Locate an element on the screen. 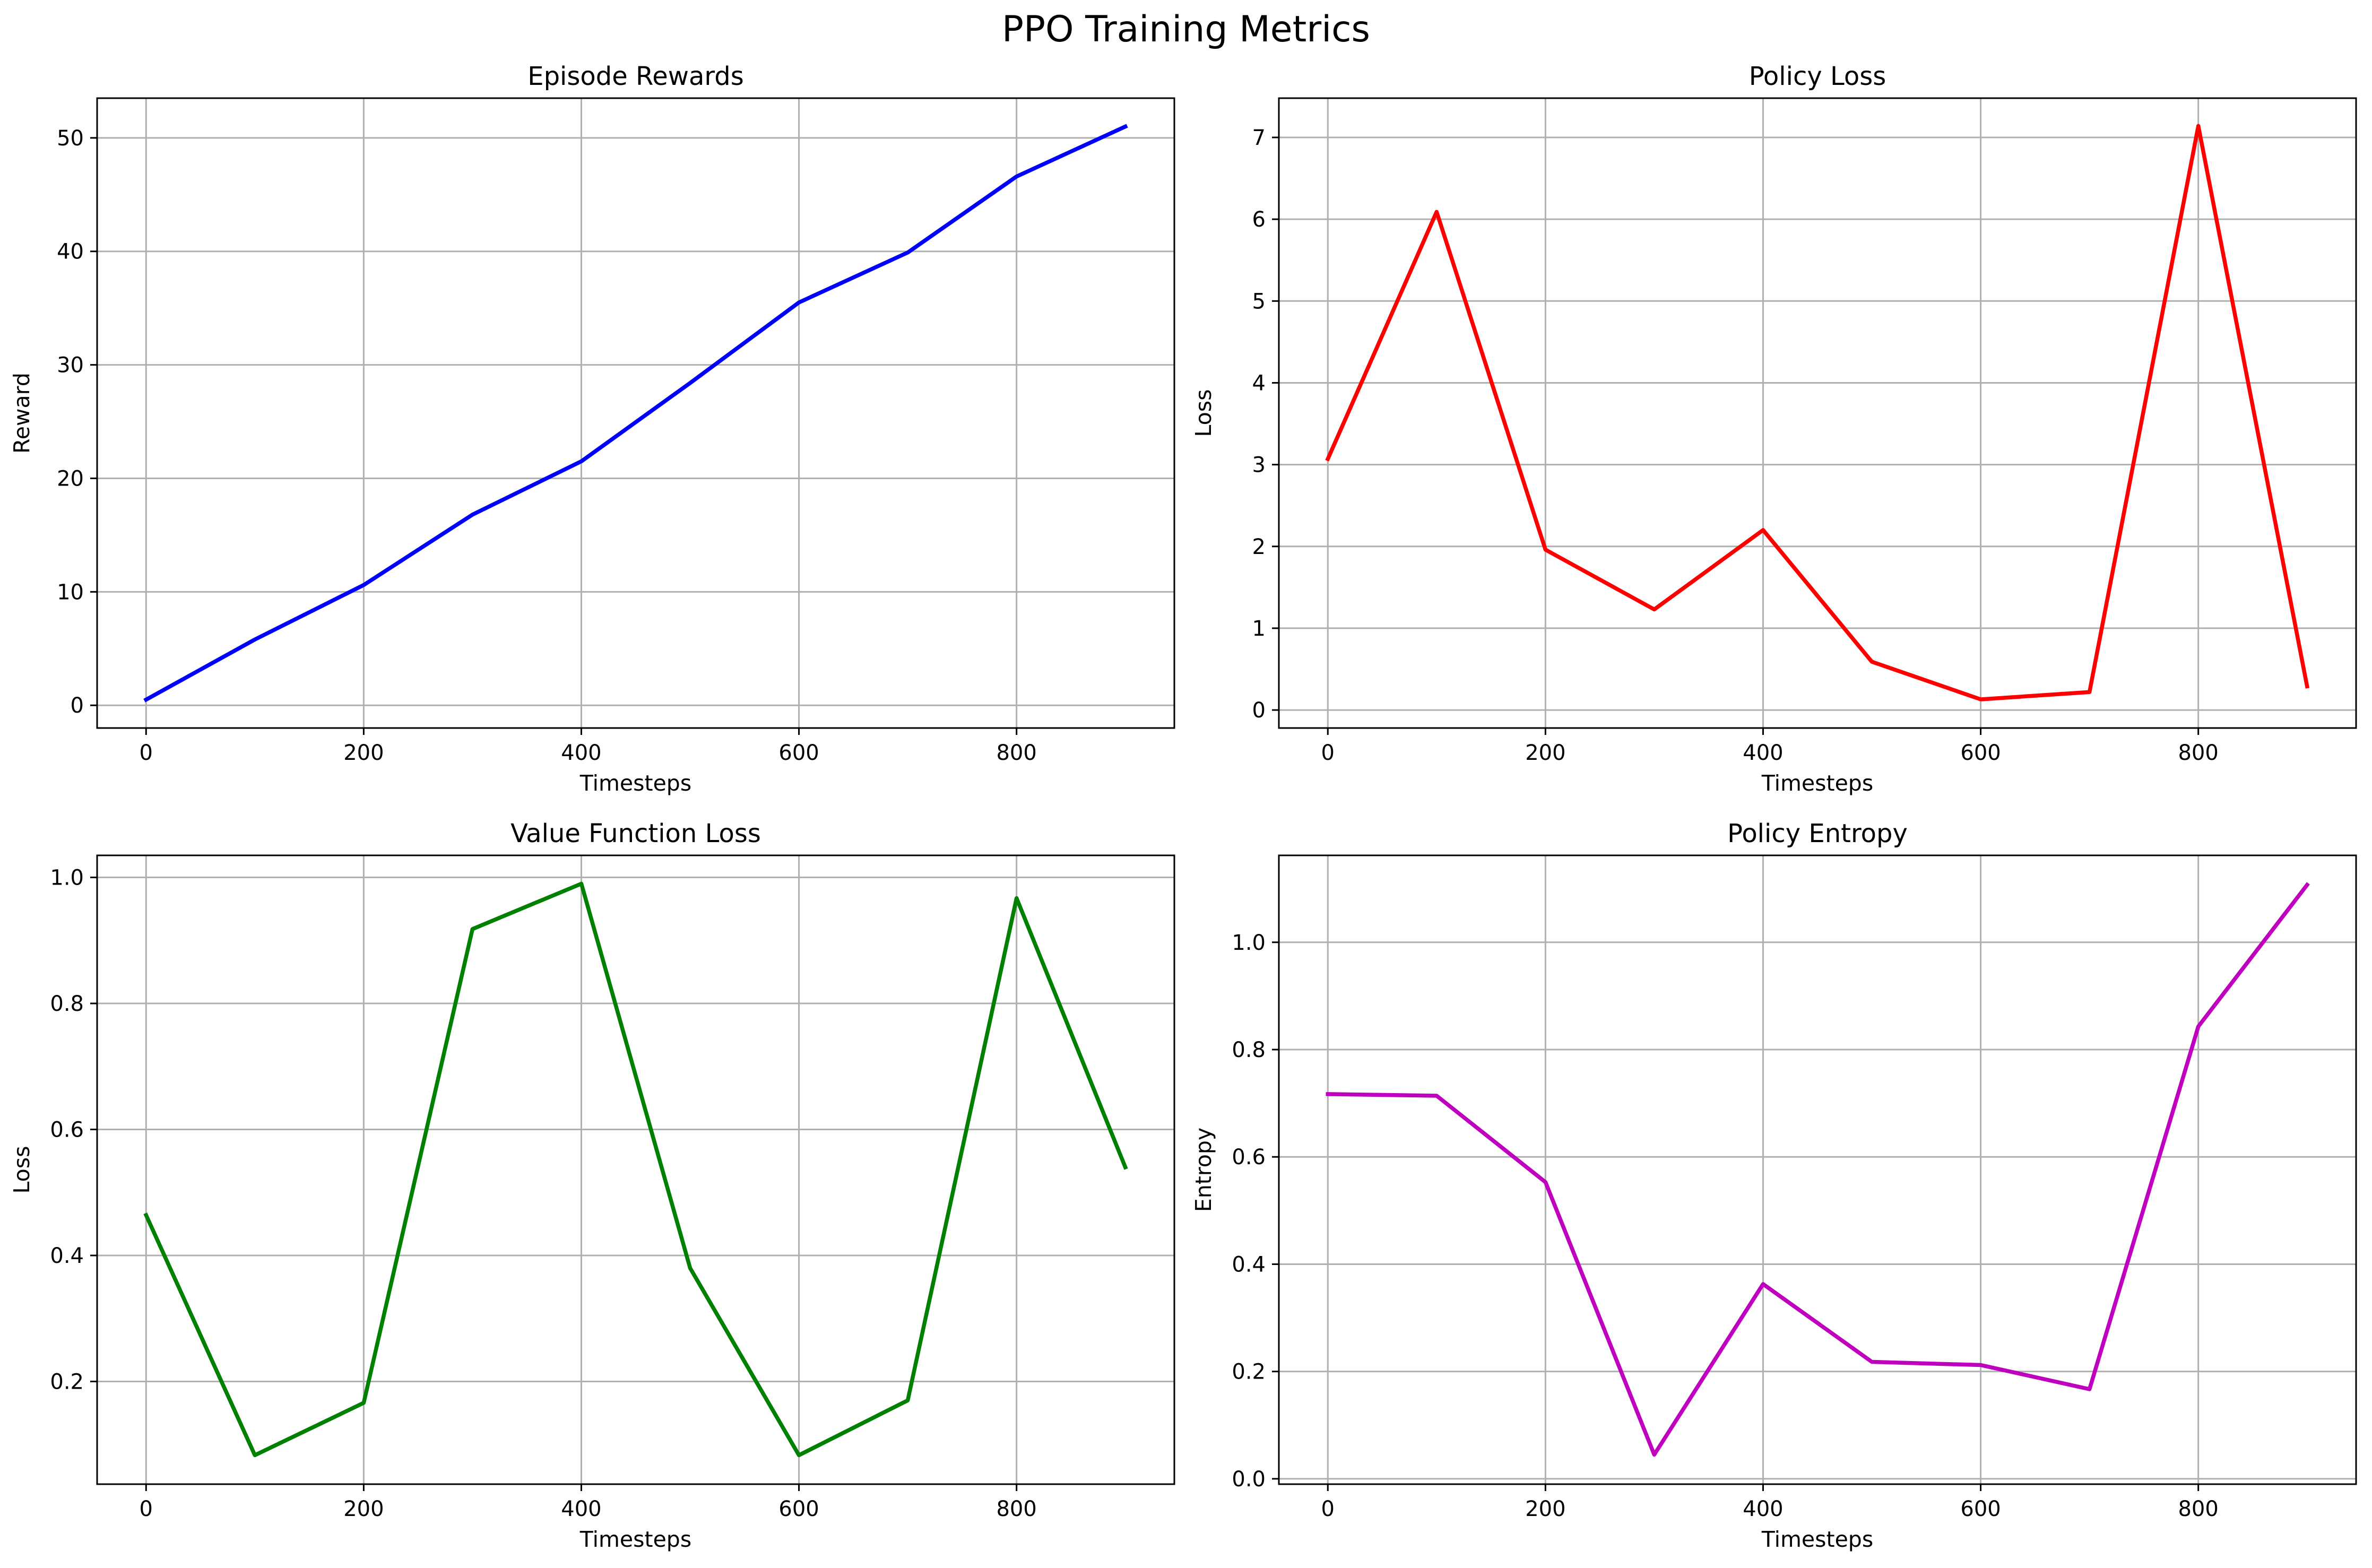 The width and height of the screenshot is (2372, 1568). panel-title: Value Function Loss is located at coordinates (635, 833).